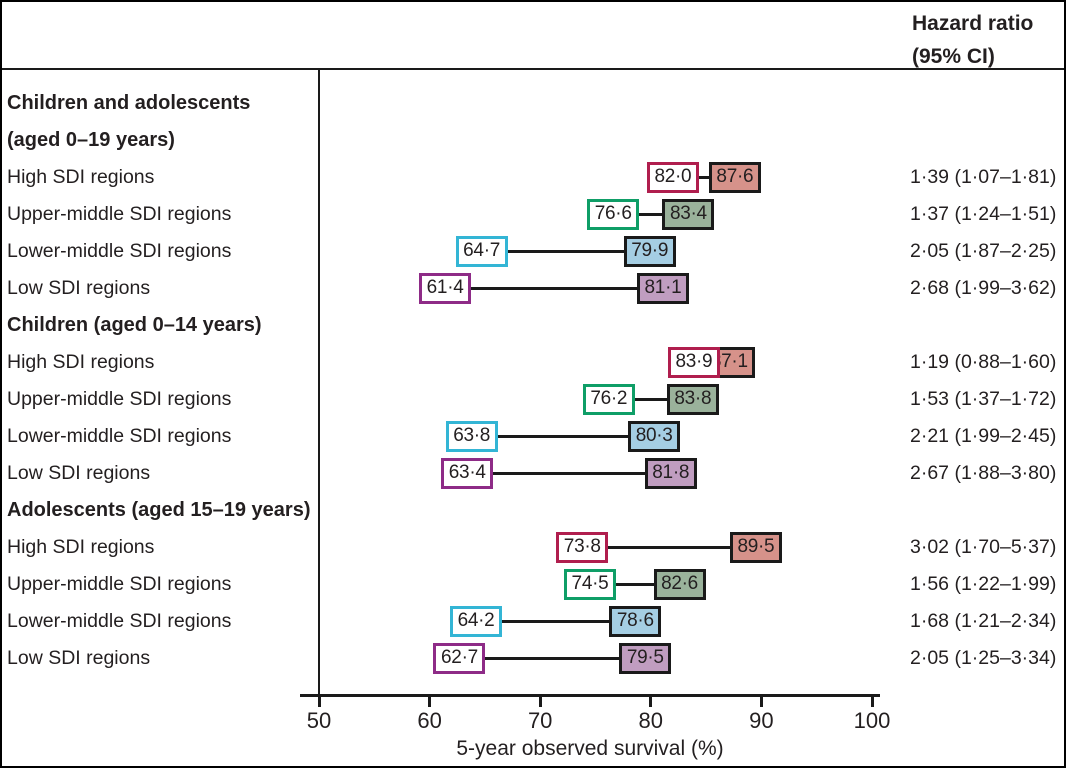 This screenshot has width=1066, height=768. What do you see at coordinates (91, 140) in the screenshot?
I see `group-header: (aged 0–19 years)` at bounding box center [91, 140].